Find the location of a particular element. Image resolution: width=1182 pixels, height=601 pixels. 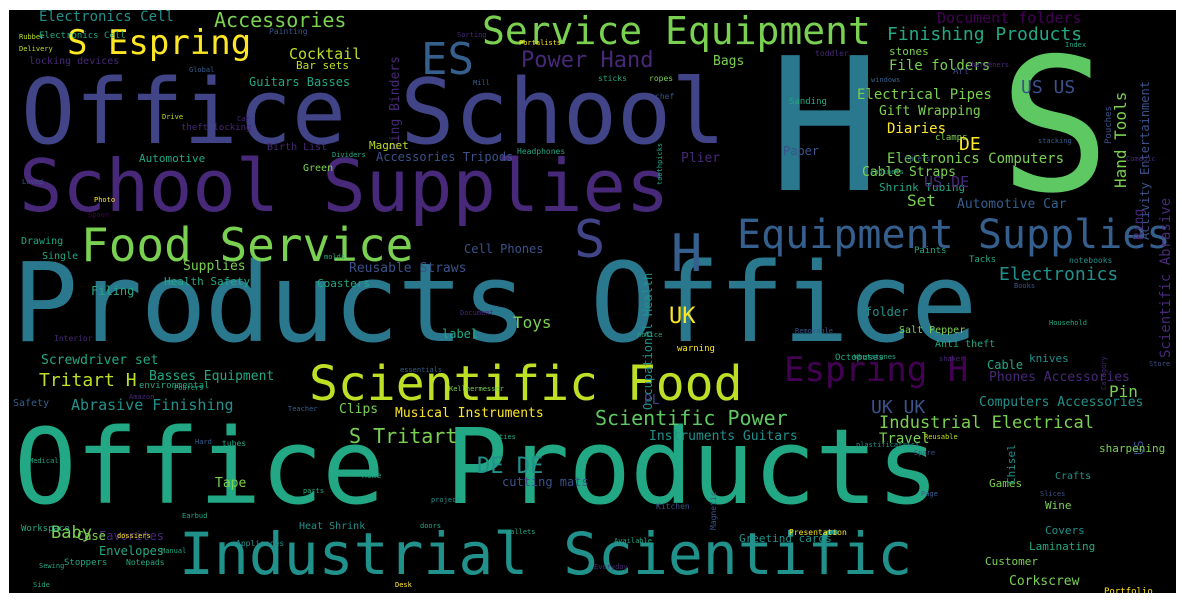

word: H is located at coordinates (687, 254).